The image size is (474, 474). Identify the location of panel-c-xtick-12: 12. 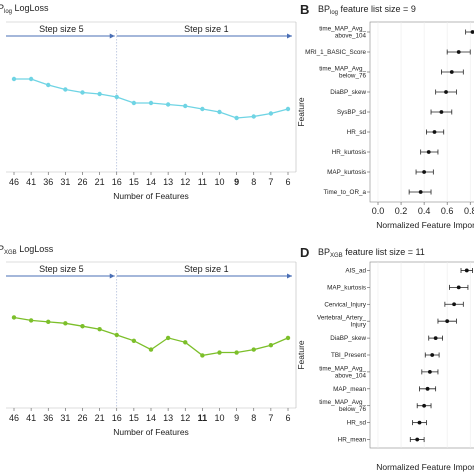
(185, 418).